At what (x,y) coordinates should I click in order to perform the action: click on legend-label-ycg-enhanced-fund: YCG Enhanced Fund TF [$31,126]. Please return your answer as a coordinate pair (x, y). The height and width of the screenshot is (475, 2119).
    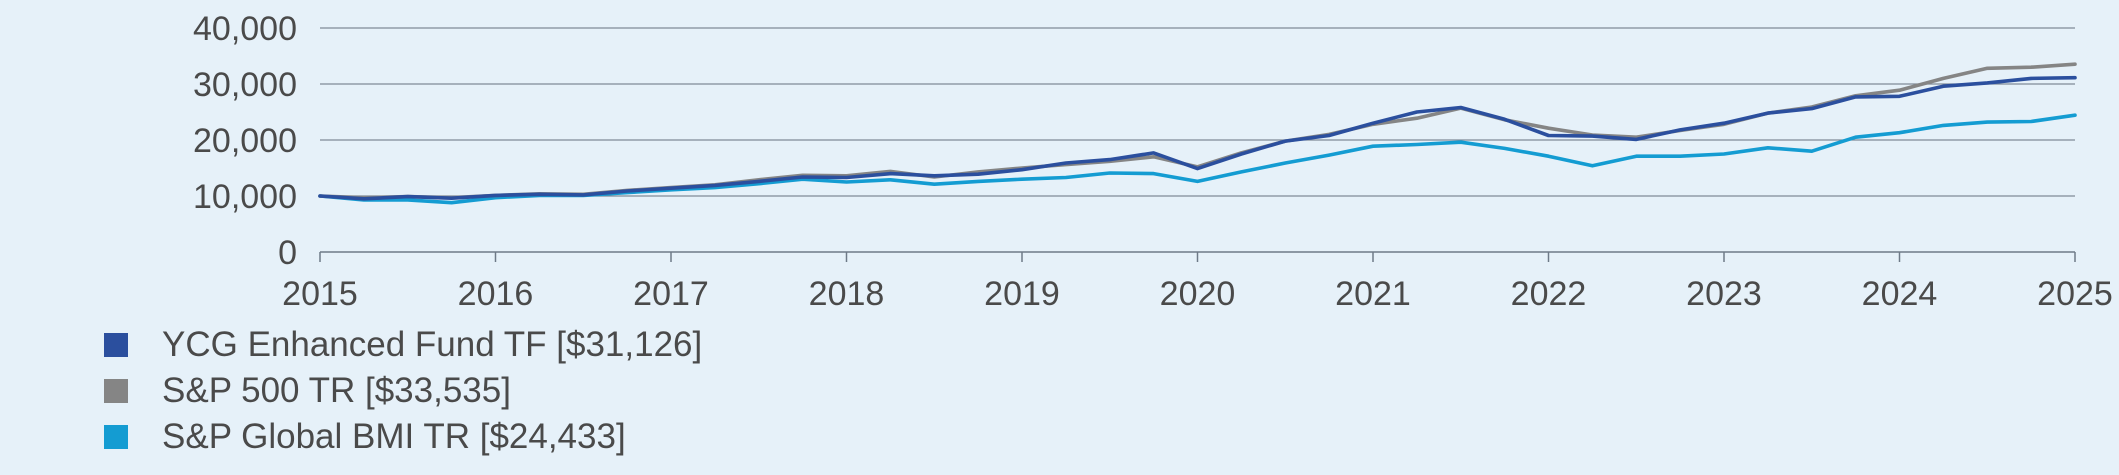
    Looking at the image, I should click on (432, 344).